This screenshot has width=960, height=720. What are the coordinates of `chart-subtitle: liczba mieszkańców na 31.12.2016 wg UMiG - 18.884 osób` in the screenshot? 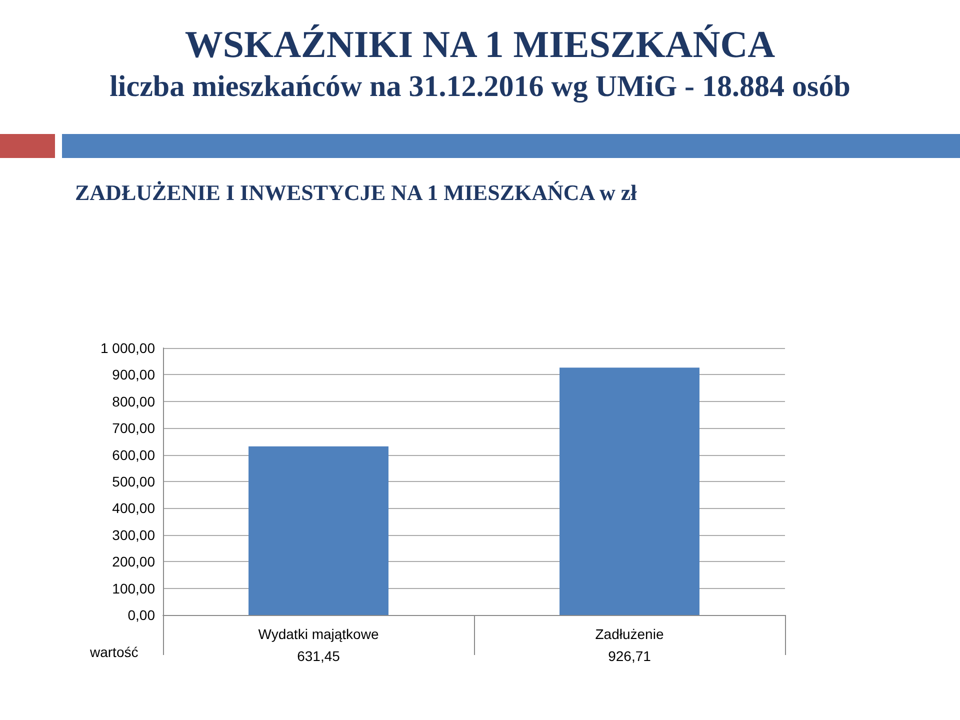 It's located at (480, 87).